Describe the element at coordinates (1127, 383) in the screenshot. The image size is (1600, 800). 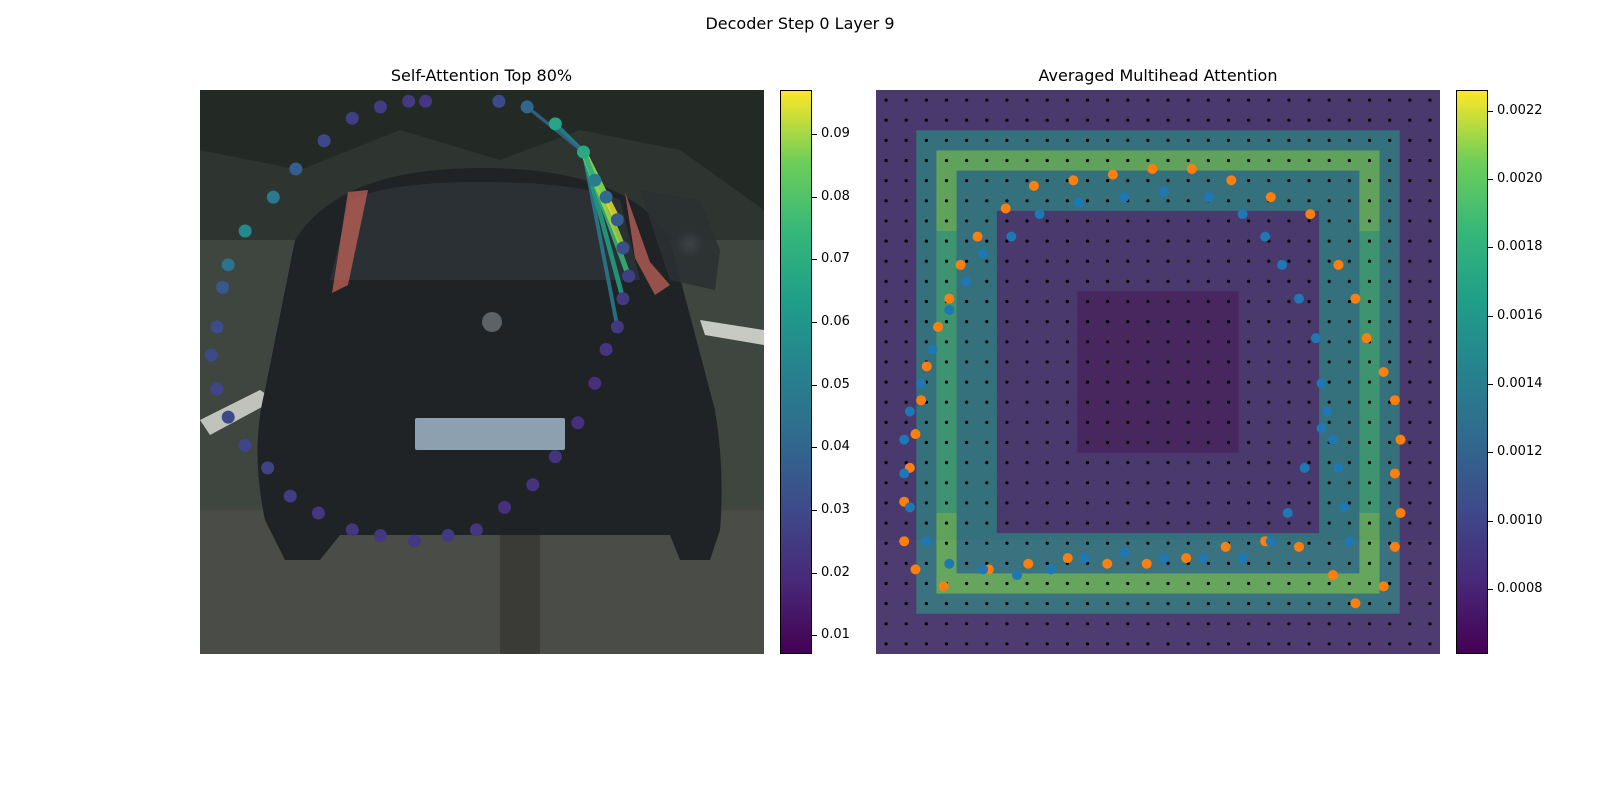
I see `blue-points` at that location.